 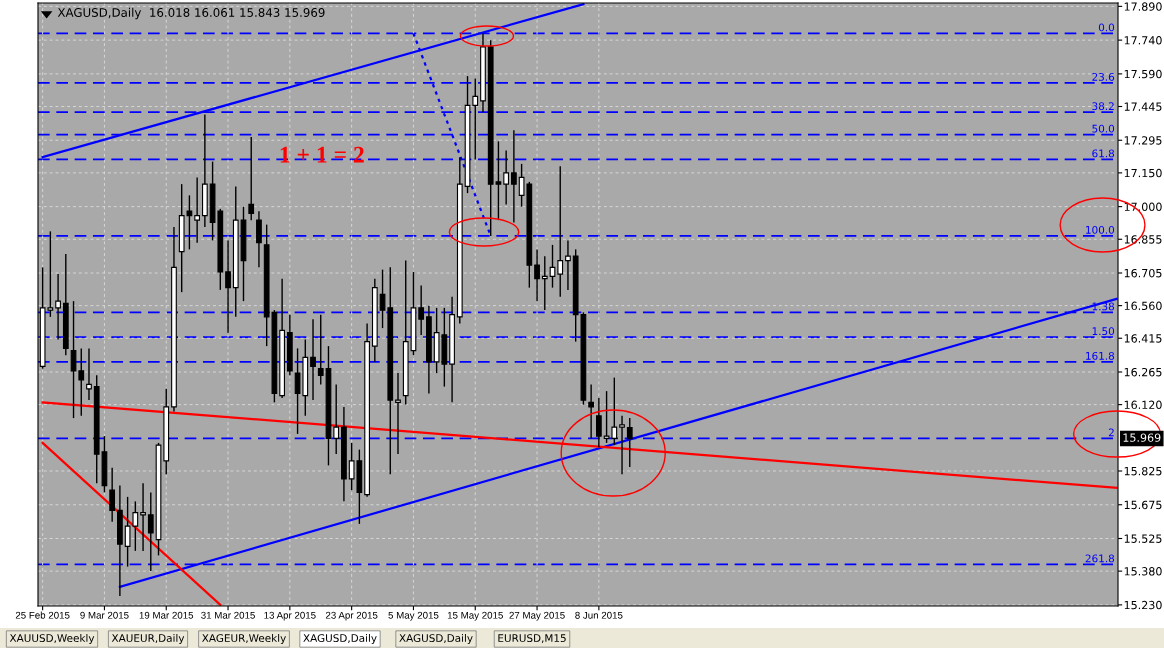 What do you see at coordinates (1143, 173) in the screenshot?
I see `y-tick-label: 17.150` at bounding box center [1143, 173].